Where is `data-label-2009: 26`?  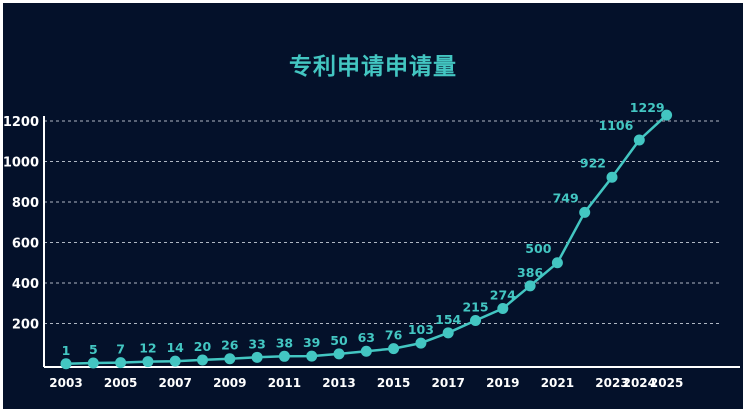
data-label-2009: 26 is located at coordinates (230, 345).